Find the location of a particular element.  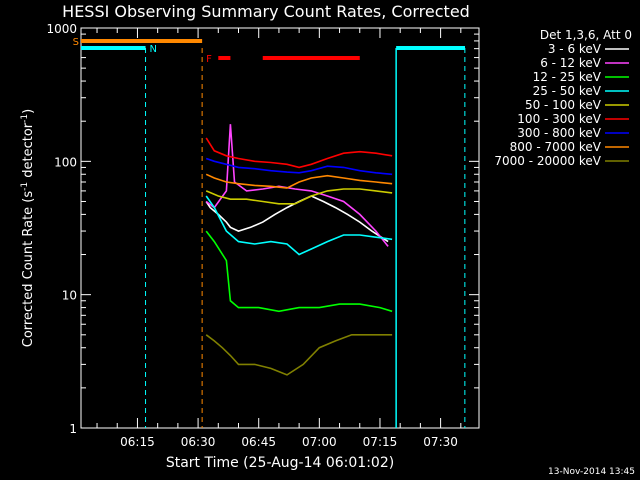

legend-label-3: 12 - 25 keV is located at coordinates (567, 77).